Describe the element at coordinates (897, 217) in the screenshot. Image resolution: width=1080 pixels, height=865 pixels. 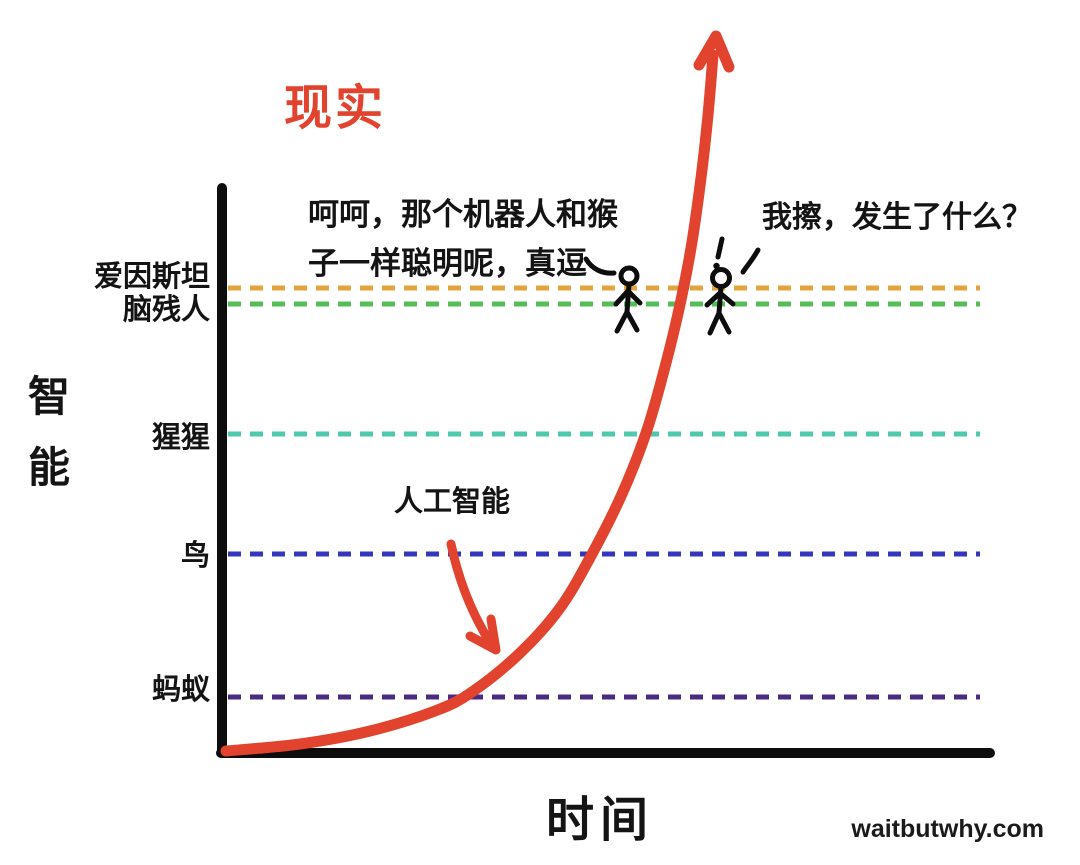
I see `speech-bubble-shocked: 我擦，发生了什么？` at that location.